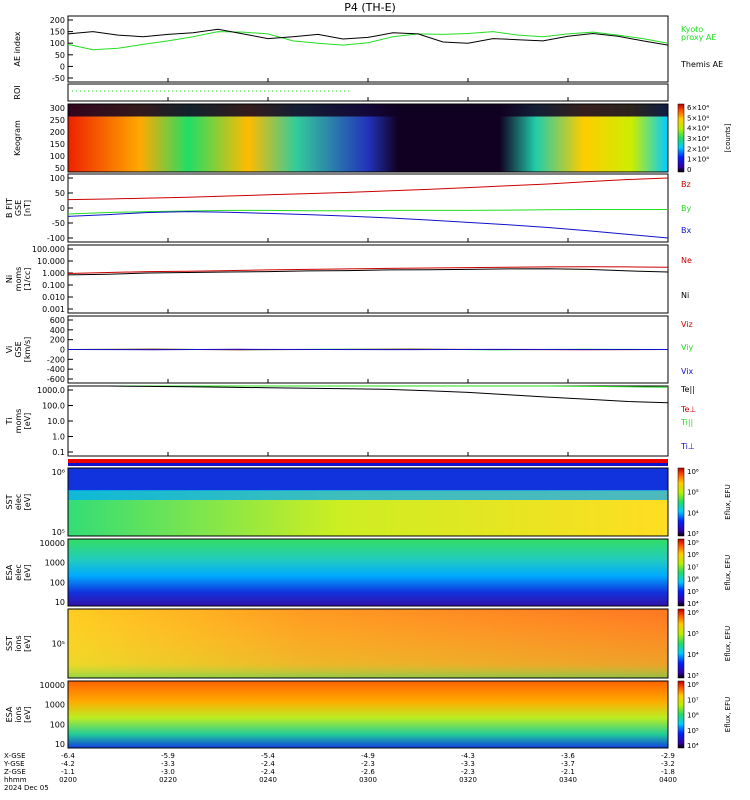  I want to click on legend-density: Ne, so click(686, 260).